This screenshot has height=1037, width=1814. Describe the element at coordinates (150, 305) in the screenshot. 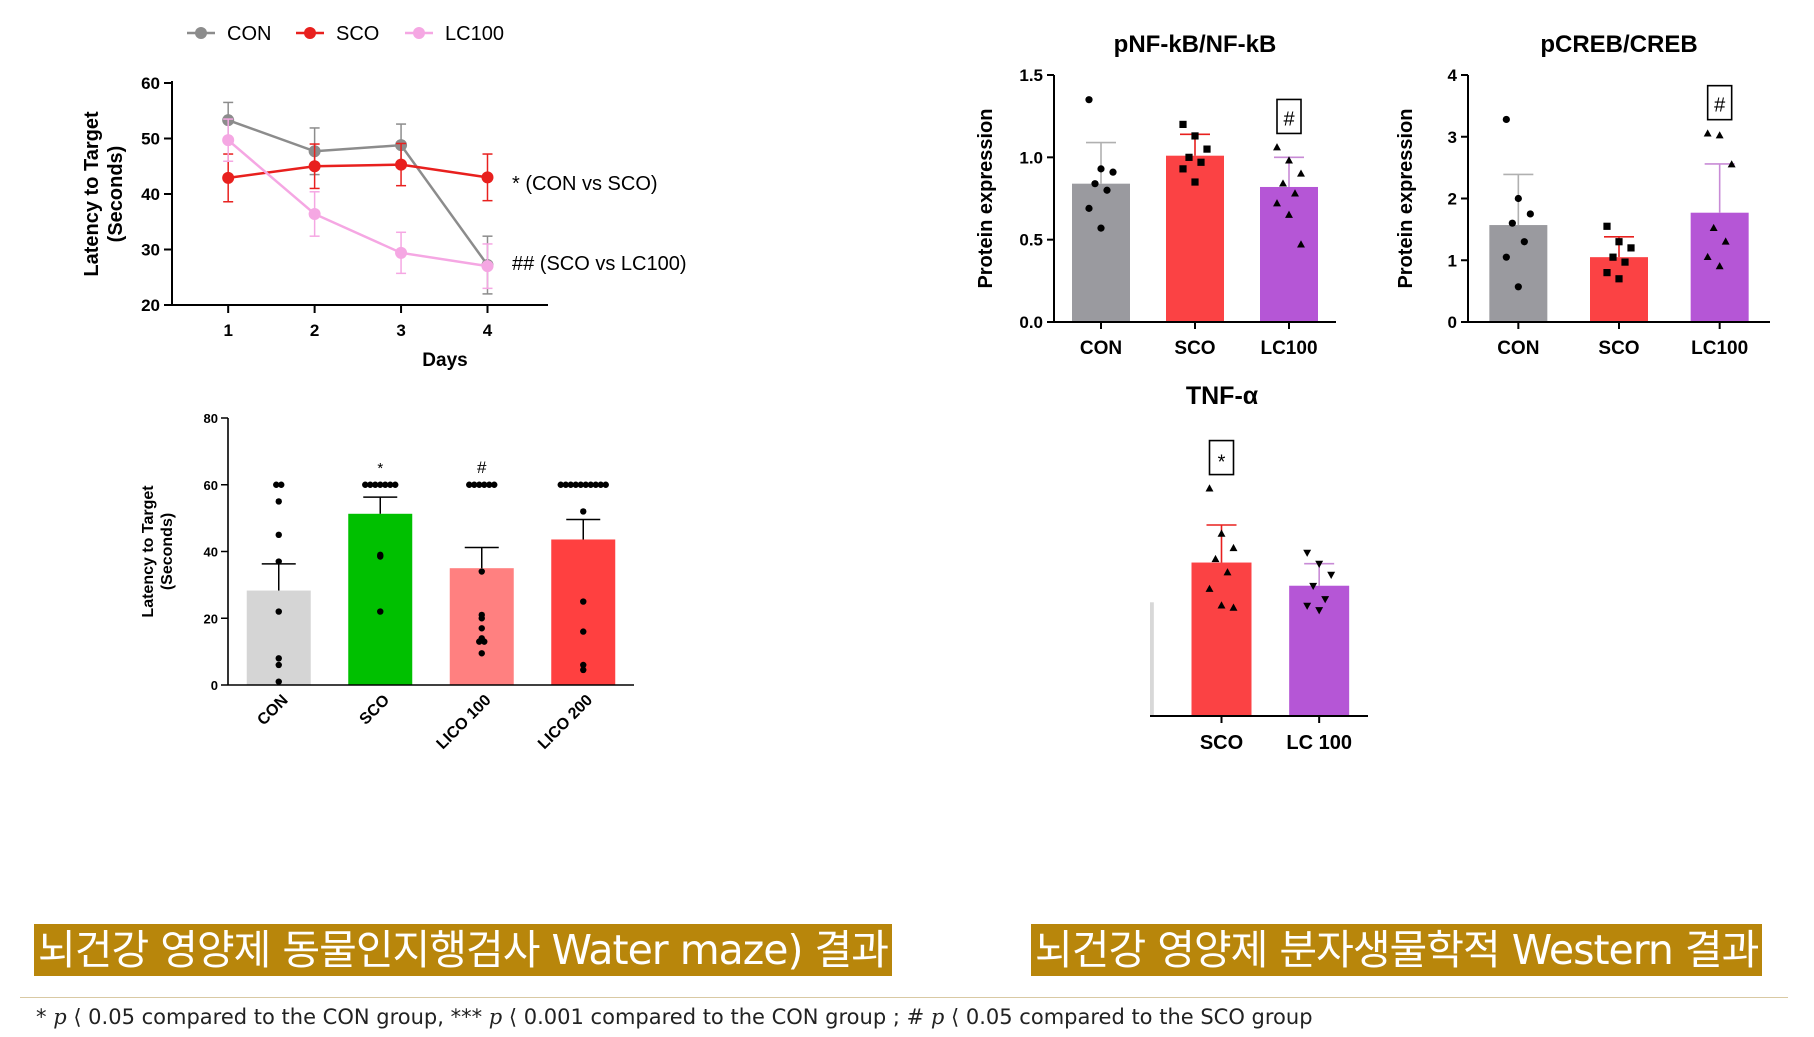

I see `y-tick-label: 20` at that location.